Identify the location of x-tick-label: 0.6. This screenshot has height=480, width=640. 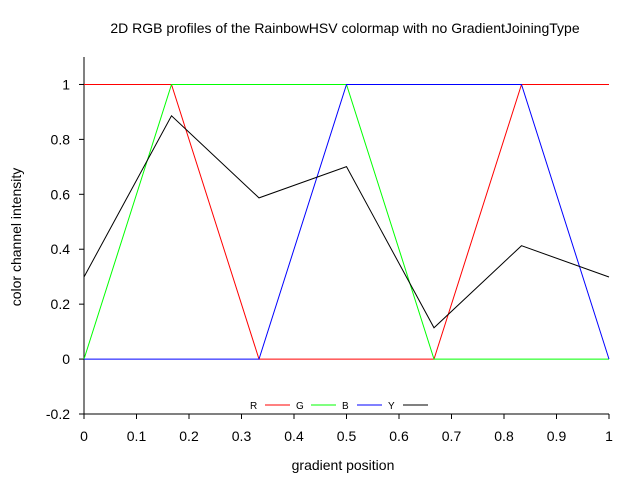
(399, 436).